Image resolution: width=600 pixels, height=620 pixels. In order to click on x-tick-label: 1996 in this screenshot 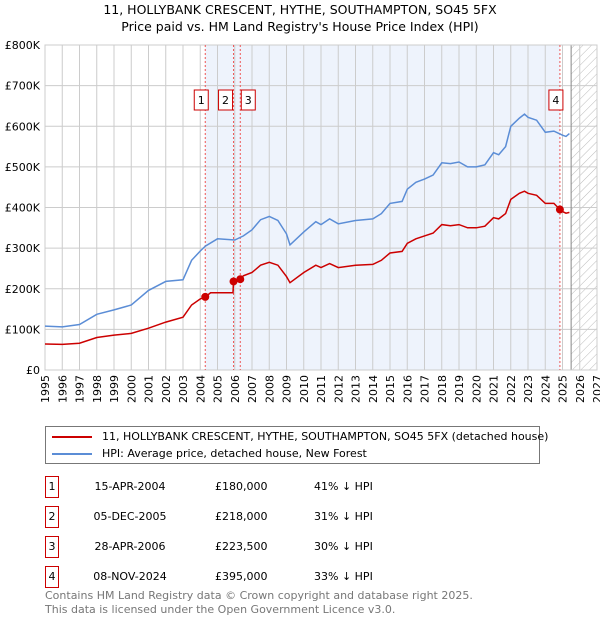, I will do `click(62, 389)`.